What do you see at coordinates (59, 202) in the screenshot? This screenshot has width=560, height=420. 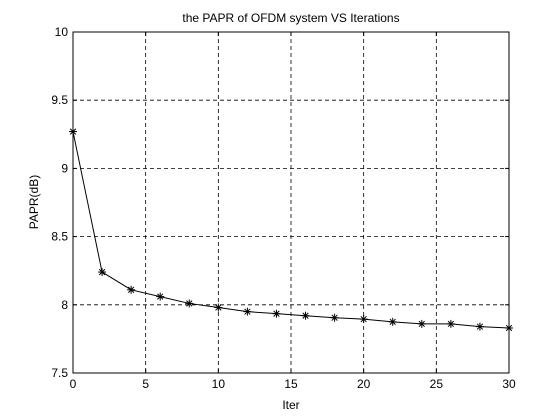 I see `y-tick-labels: 7.5 8 8.5 9 9.5 10` at bounding box center [59, 202].